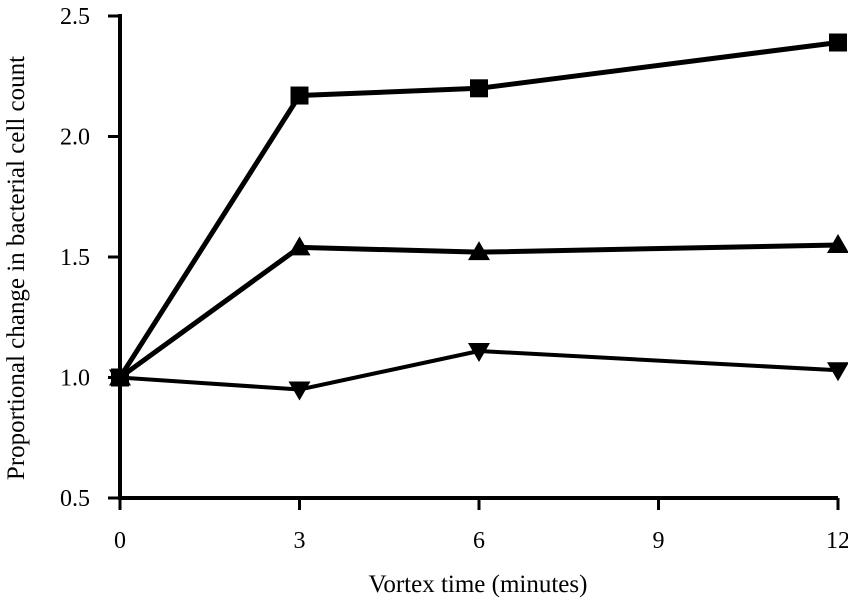 This screenshot has width=848, height=603. I want to click on series-triangle-down, so click(478, 371).